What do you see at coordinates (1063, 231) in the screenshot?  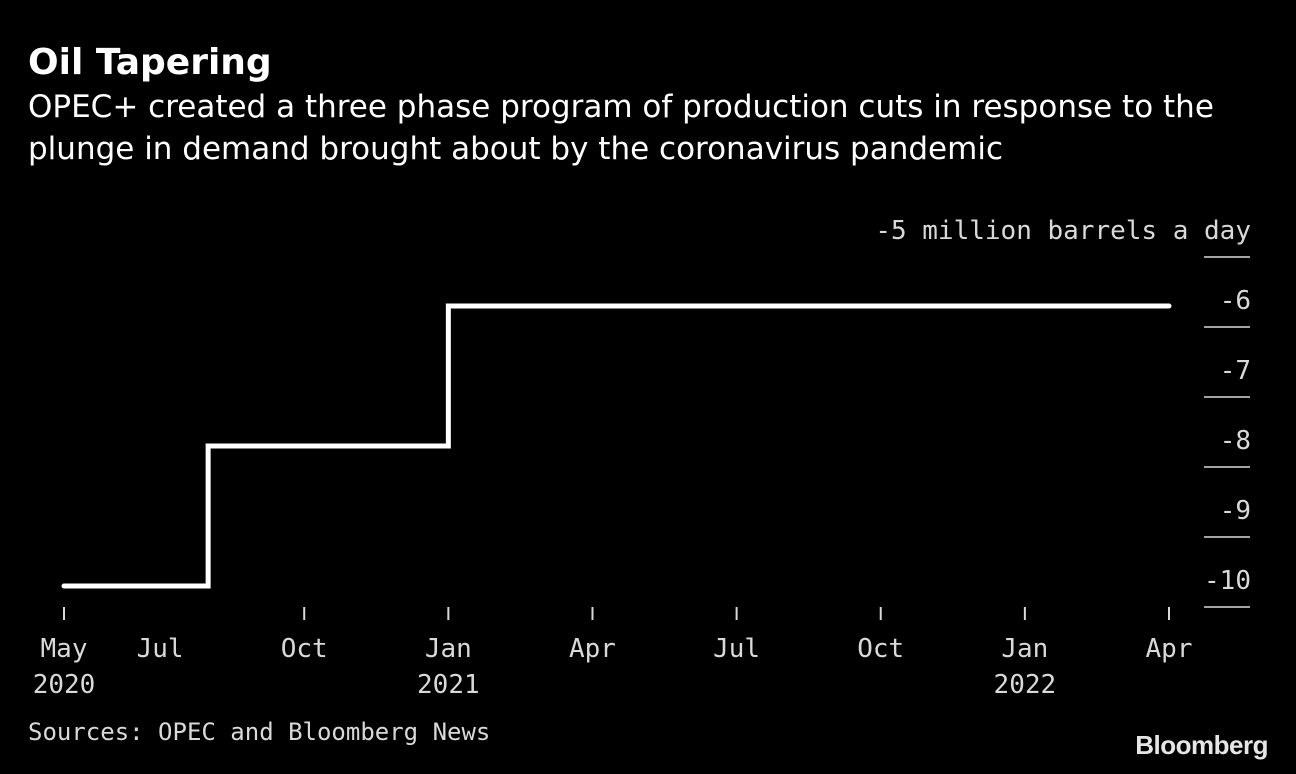 I see `y-axis-unit-label: -5 million barrels a day` at bounding box center [1063, 231].